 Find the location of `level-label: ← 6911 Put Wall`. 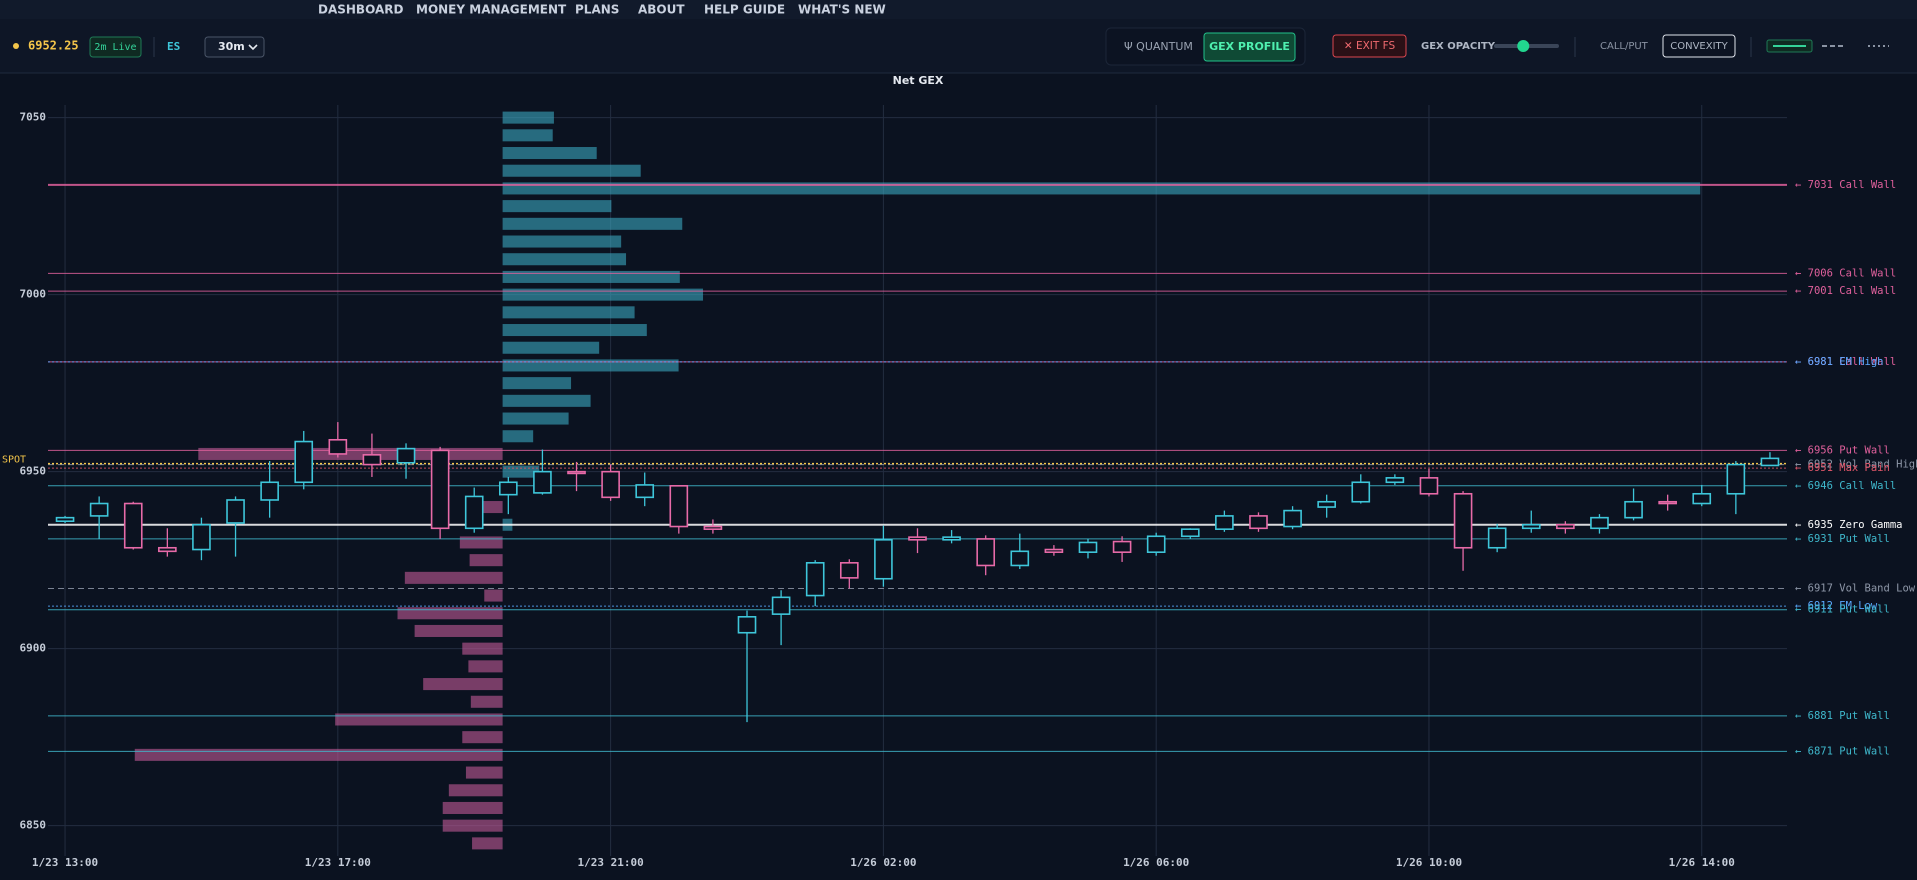

level-label: ← 6911 Put Wall is located at coordinates (1842, 610).